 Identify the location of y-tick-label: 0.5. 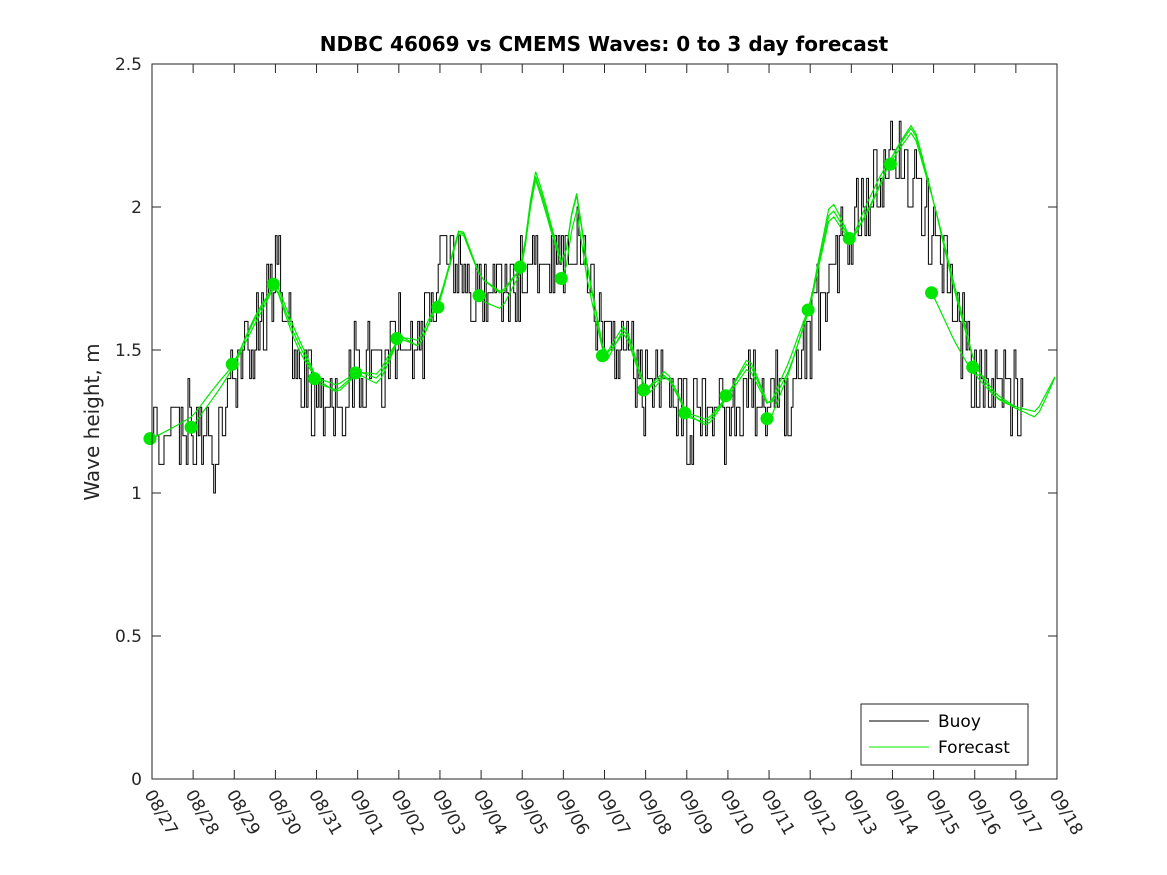
(128, 637).